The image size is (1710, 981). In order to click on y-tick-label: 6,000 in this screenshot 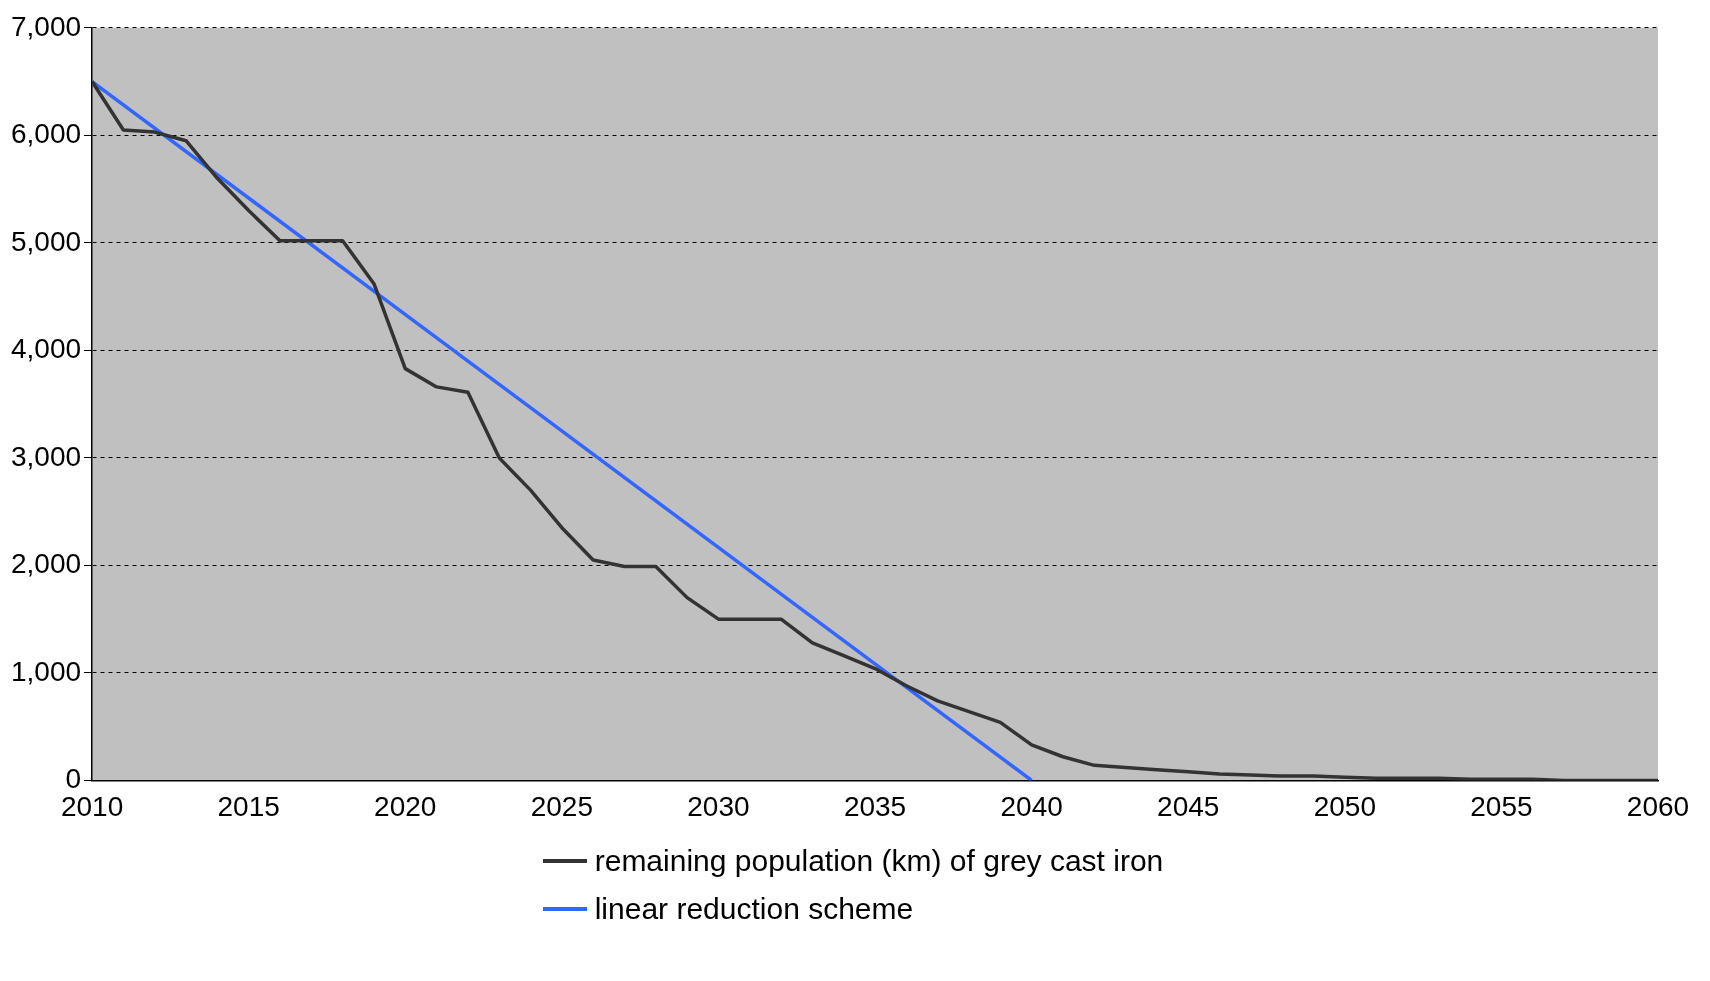, I will do `click(46, 134)`.